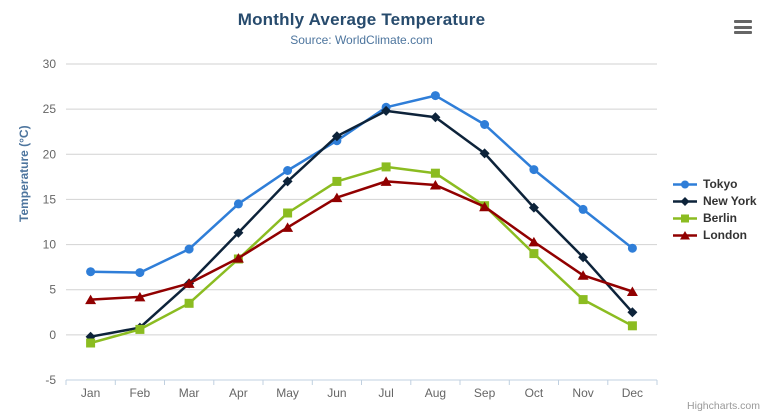 The height and width of the screenshot is (416, 769). I want to click on y-axis-tick-label: 0, so click(52, 335).